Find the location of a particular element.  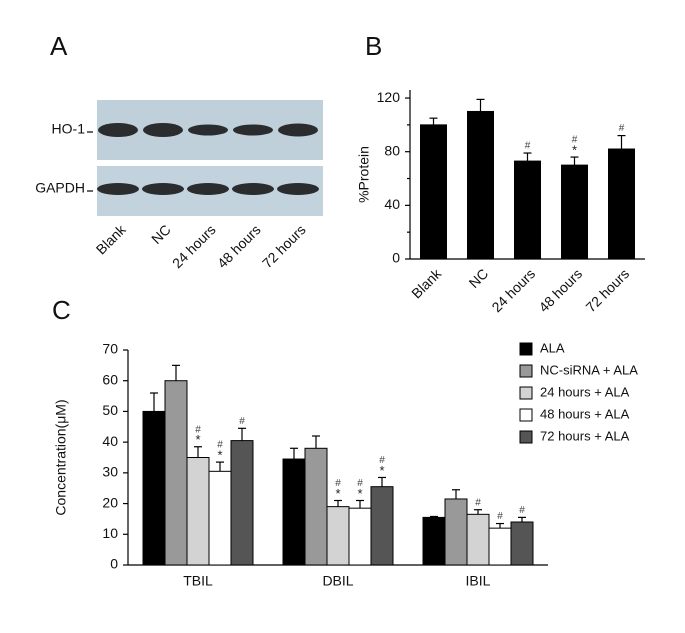

y-tick-label: 10 is located at coordinates (110, 533).